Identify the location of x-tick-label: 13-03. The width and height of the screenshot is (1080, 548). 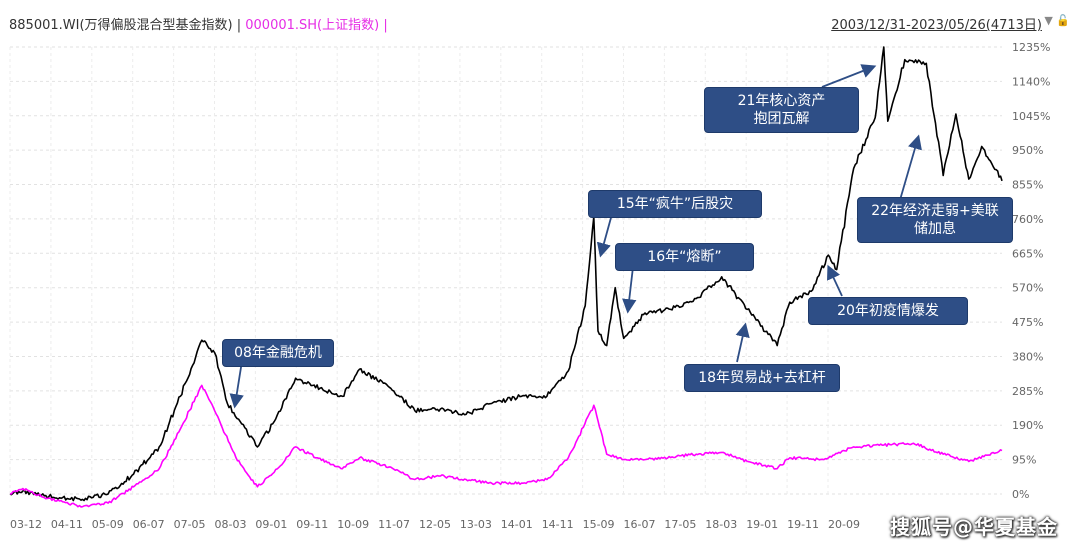
(476, 524).